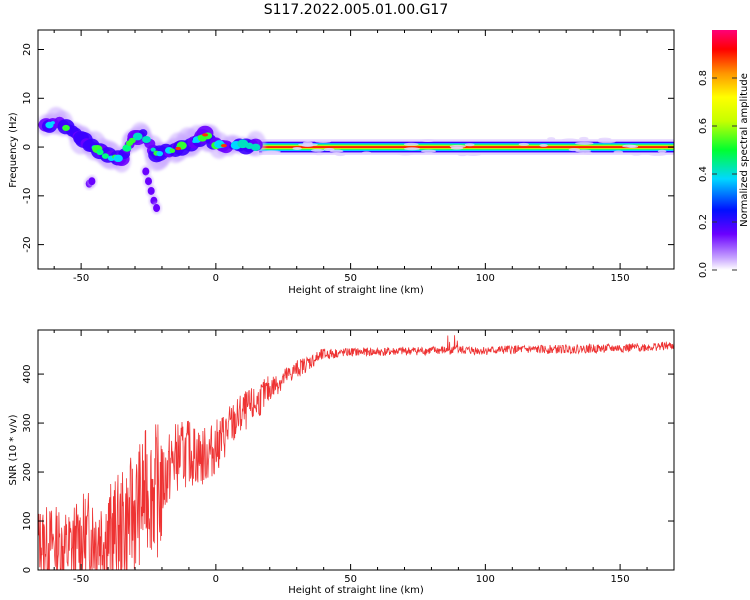  What do you see at coordinates (27, 147) in the screenshot?
I see `spectrogram-ytick-label: 0` at bounding box center [27, 147].